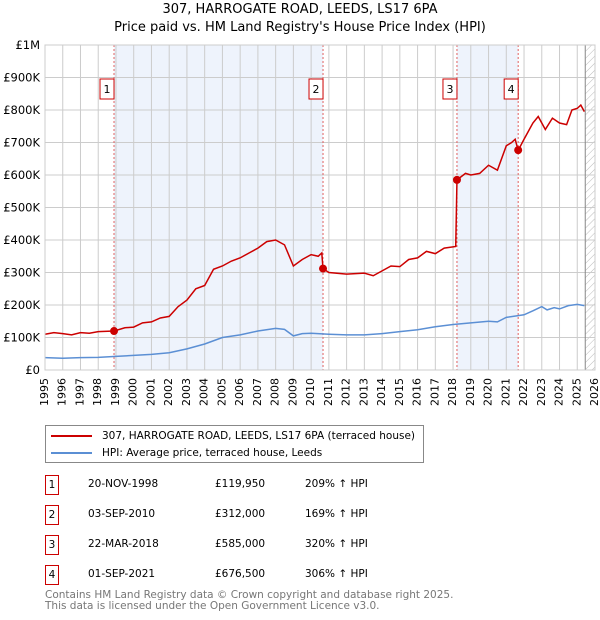 This screenshot has width=600, height=620. What do you see at coordinates (594, 392) in the screenshot?
I see `x-tick-label: 2026` at bounding box center [594, 392].